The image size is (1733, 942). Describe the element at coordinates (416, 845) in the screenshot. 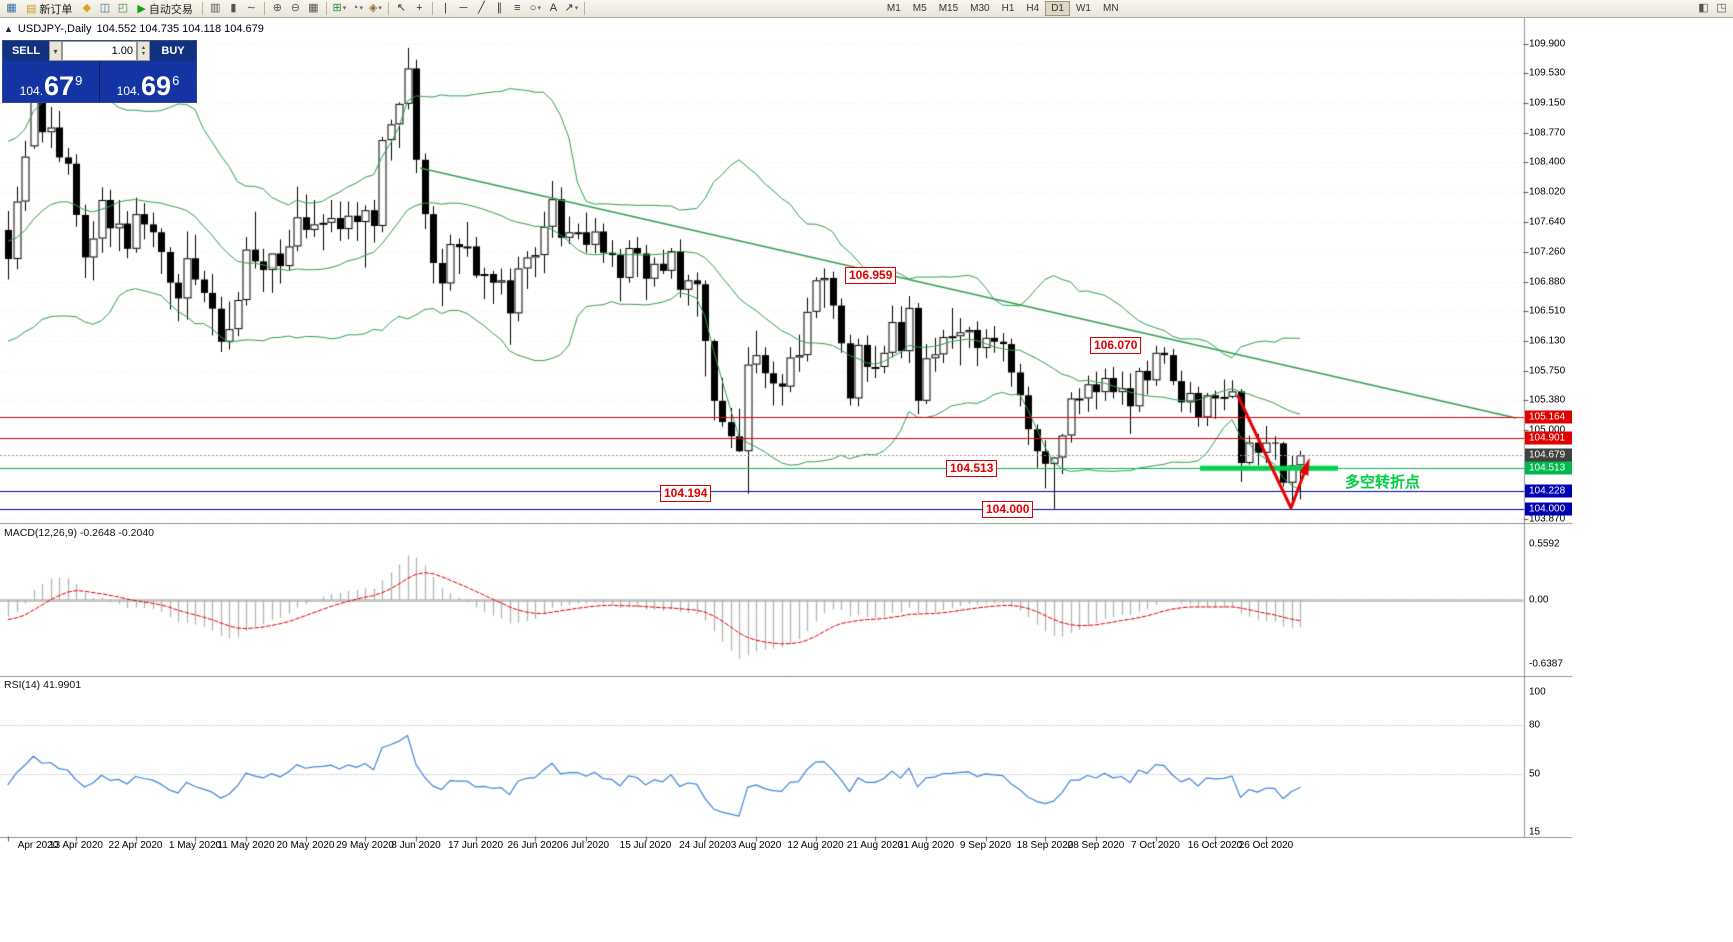

I see `date-label: 8 Jun 2020` at that location.